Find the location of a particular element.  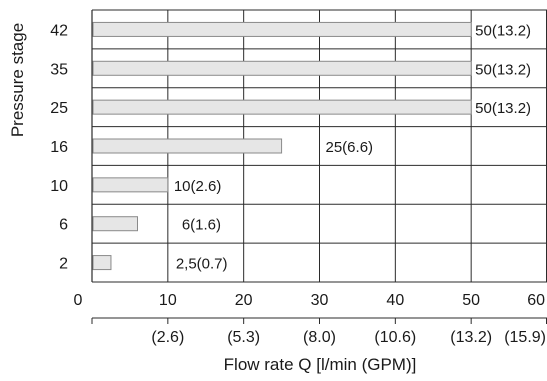

x-tick-label: 0 is located at coordinates (78, 300).